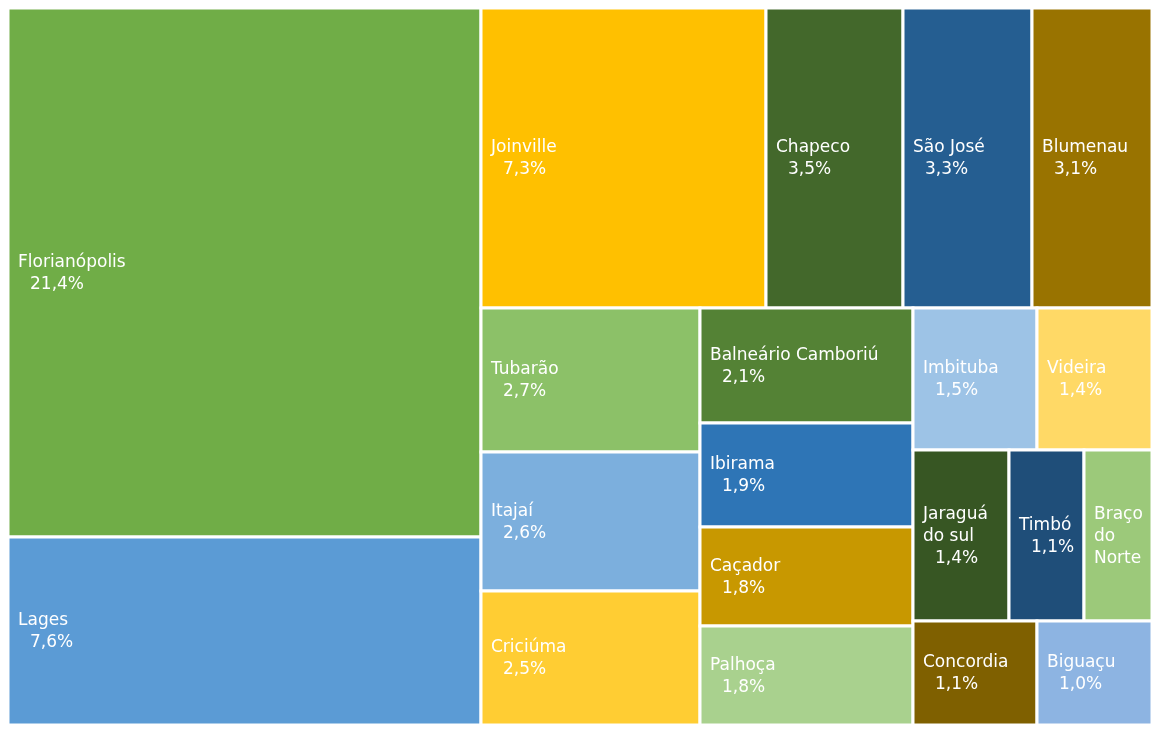 This screenshot has height=733, width=1160. Describe the element at coordinates (43, 619) in the screenshot. I see `category-label: Lages` at that location.